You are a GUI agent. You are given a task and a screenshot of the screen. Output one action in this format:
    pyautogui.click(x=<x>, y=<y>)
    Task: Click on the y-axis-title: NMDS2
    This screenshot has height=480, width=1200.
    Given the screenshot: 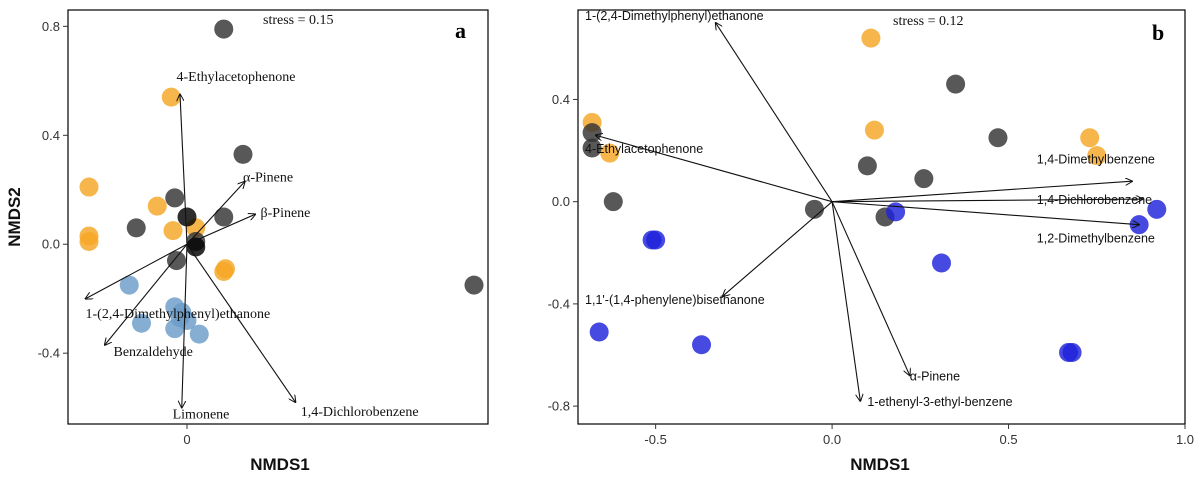 What is the action you would take?
    pyautogui.click(x=14, y=217)
    